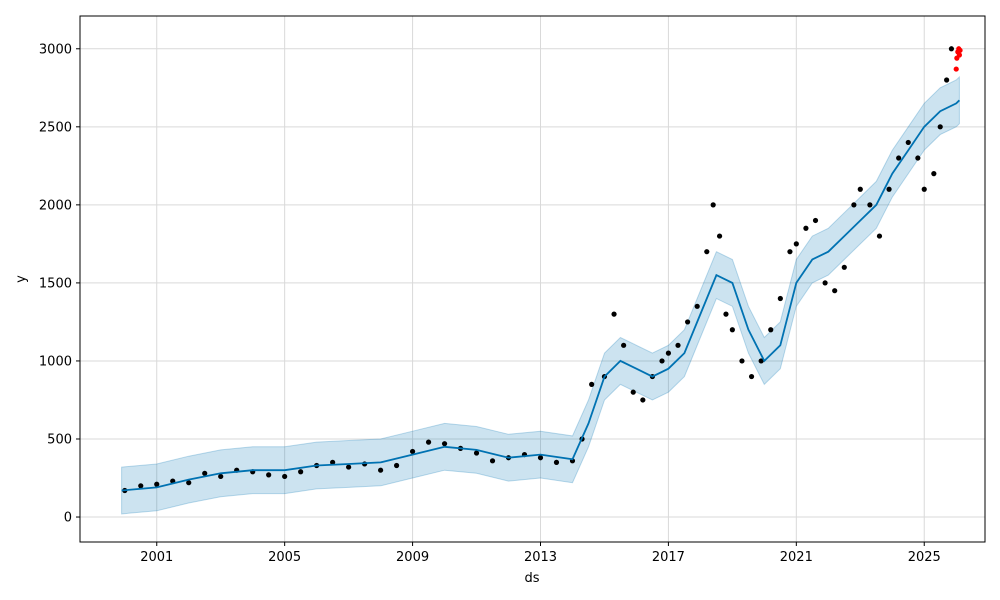  Describe the element at coordinates (958, 59) in the screenshot. I see `holdout-points` at that location.